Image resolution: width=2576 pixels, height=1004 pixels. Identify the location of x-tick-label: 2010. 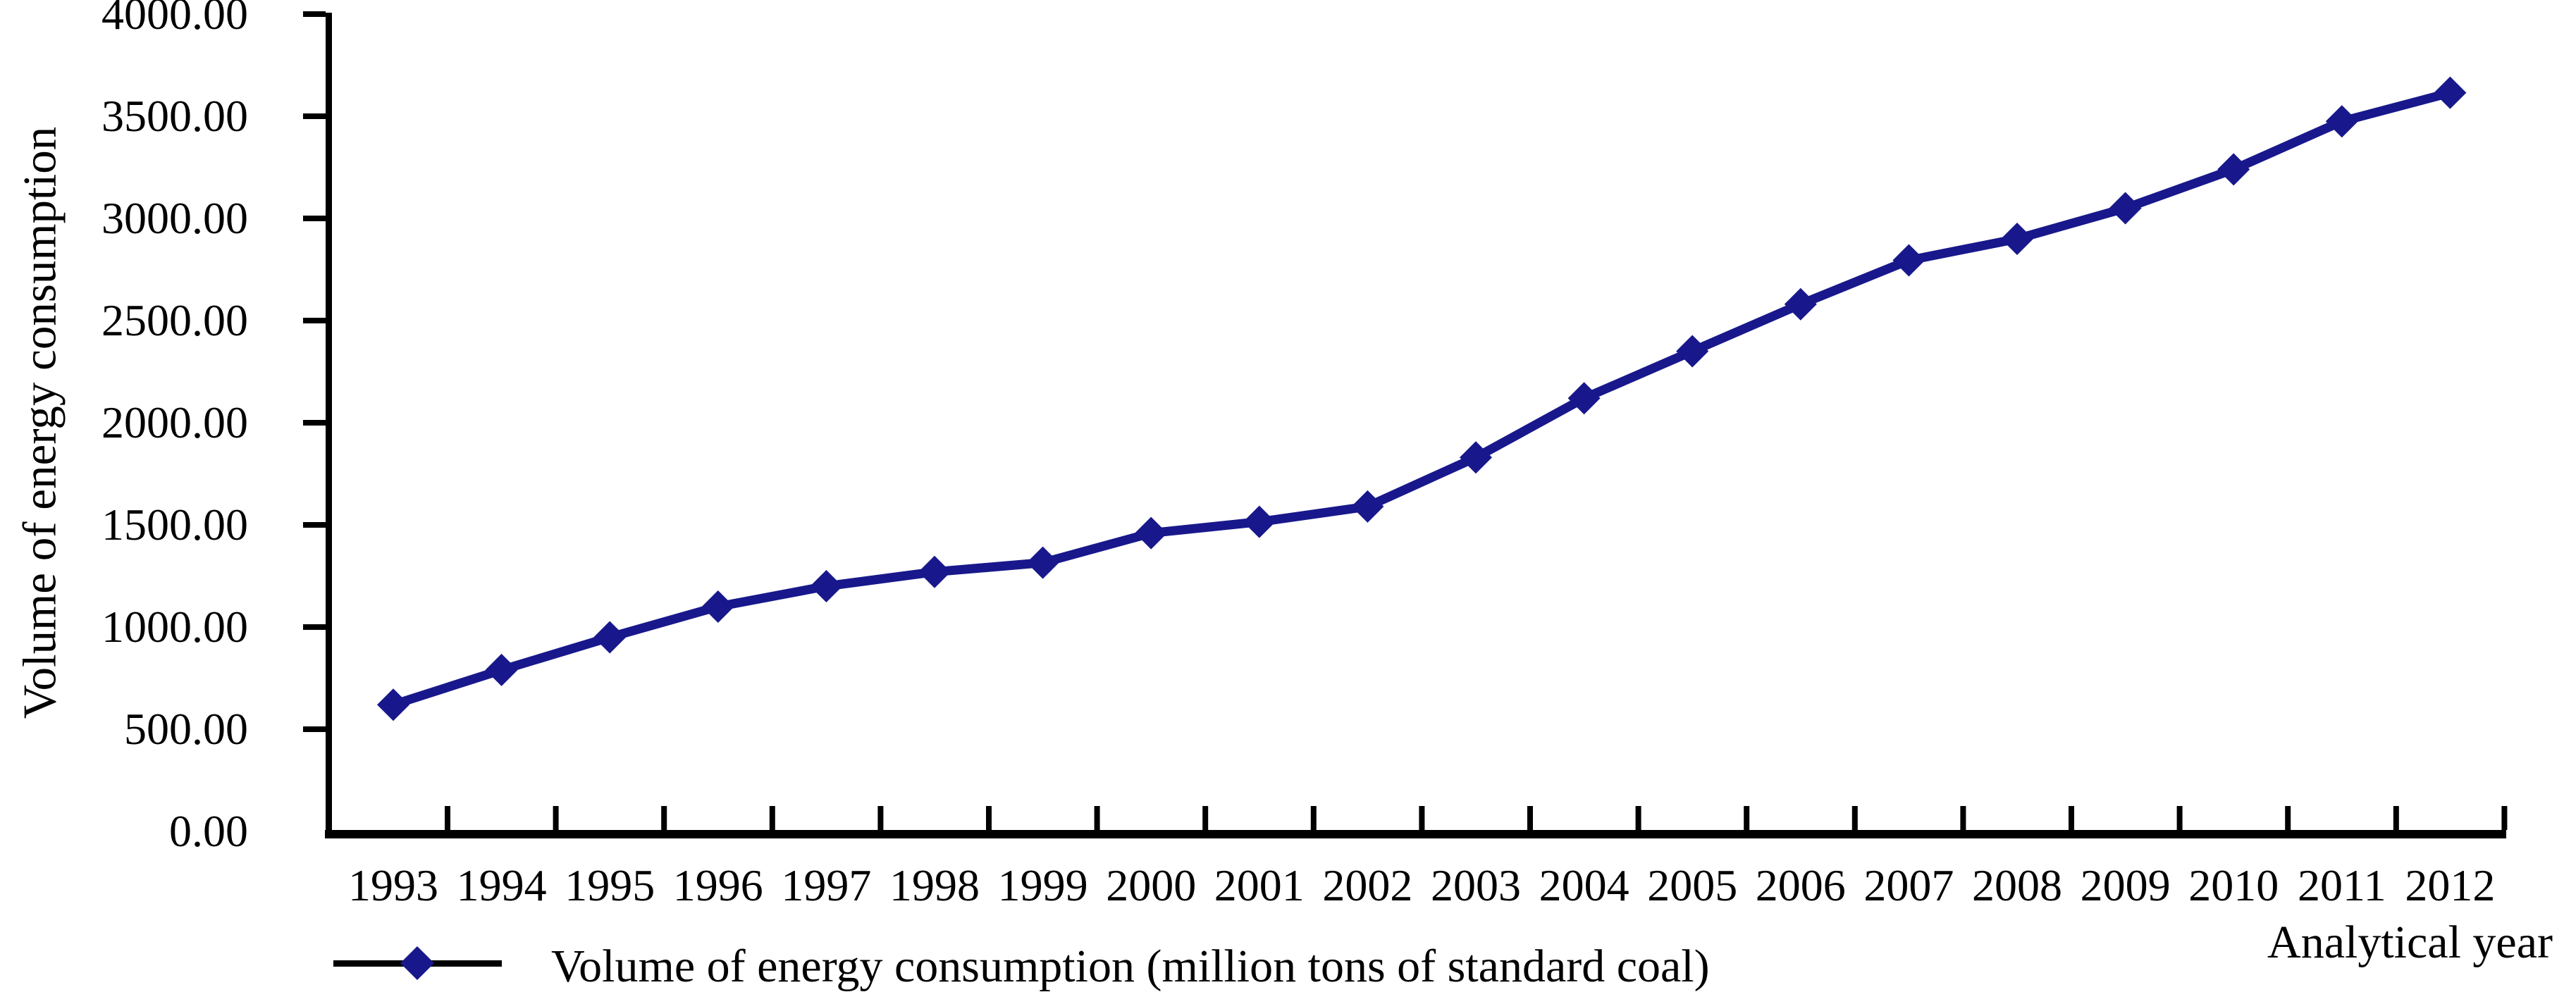
(2233, 885).